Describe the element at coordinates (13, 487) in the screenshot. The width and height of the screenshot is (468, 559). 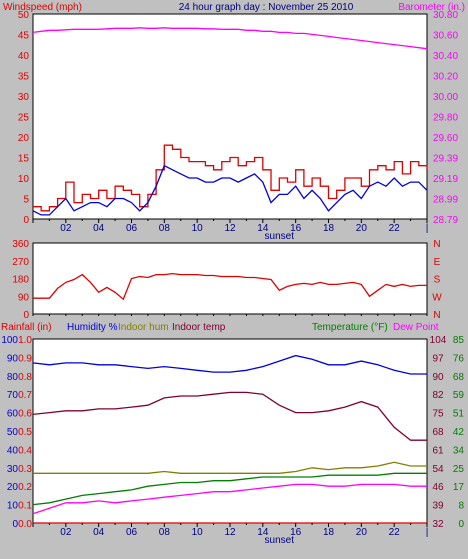
I see `y-tick-humidity: 20` at that location.